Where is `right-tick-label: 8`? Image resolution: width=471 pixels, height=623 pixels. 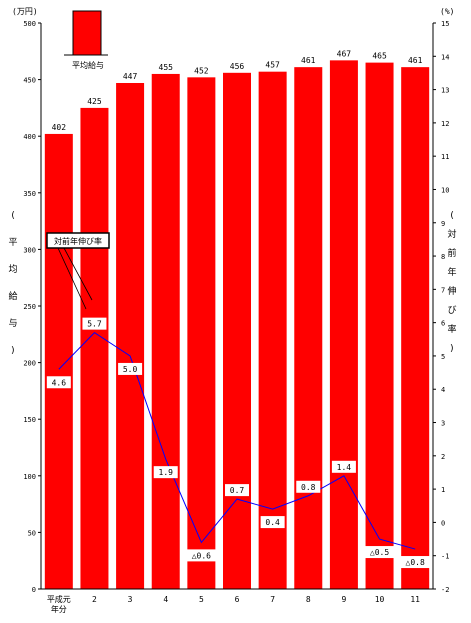
right-tick-label: 8 is located at coordinates (443, 257).